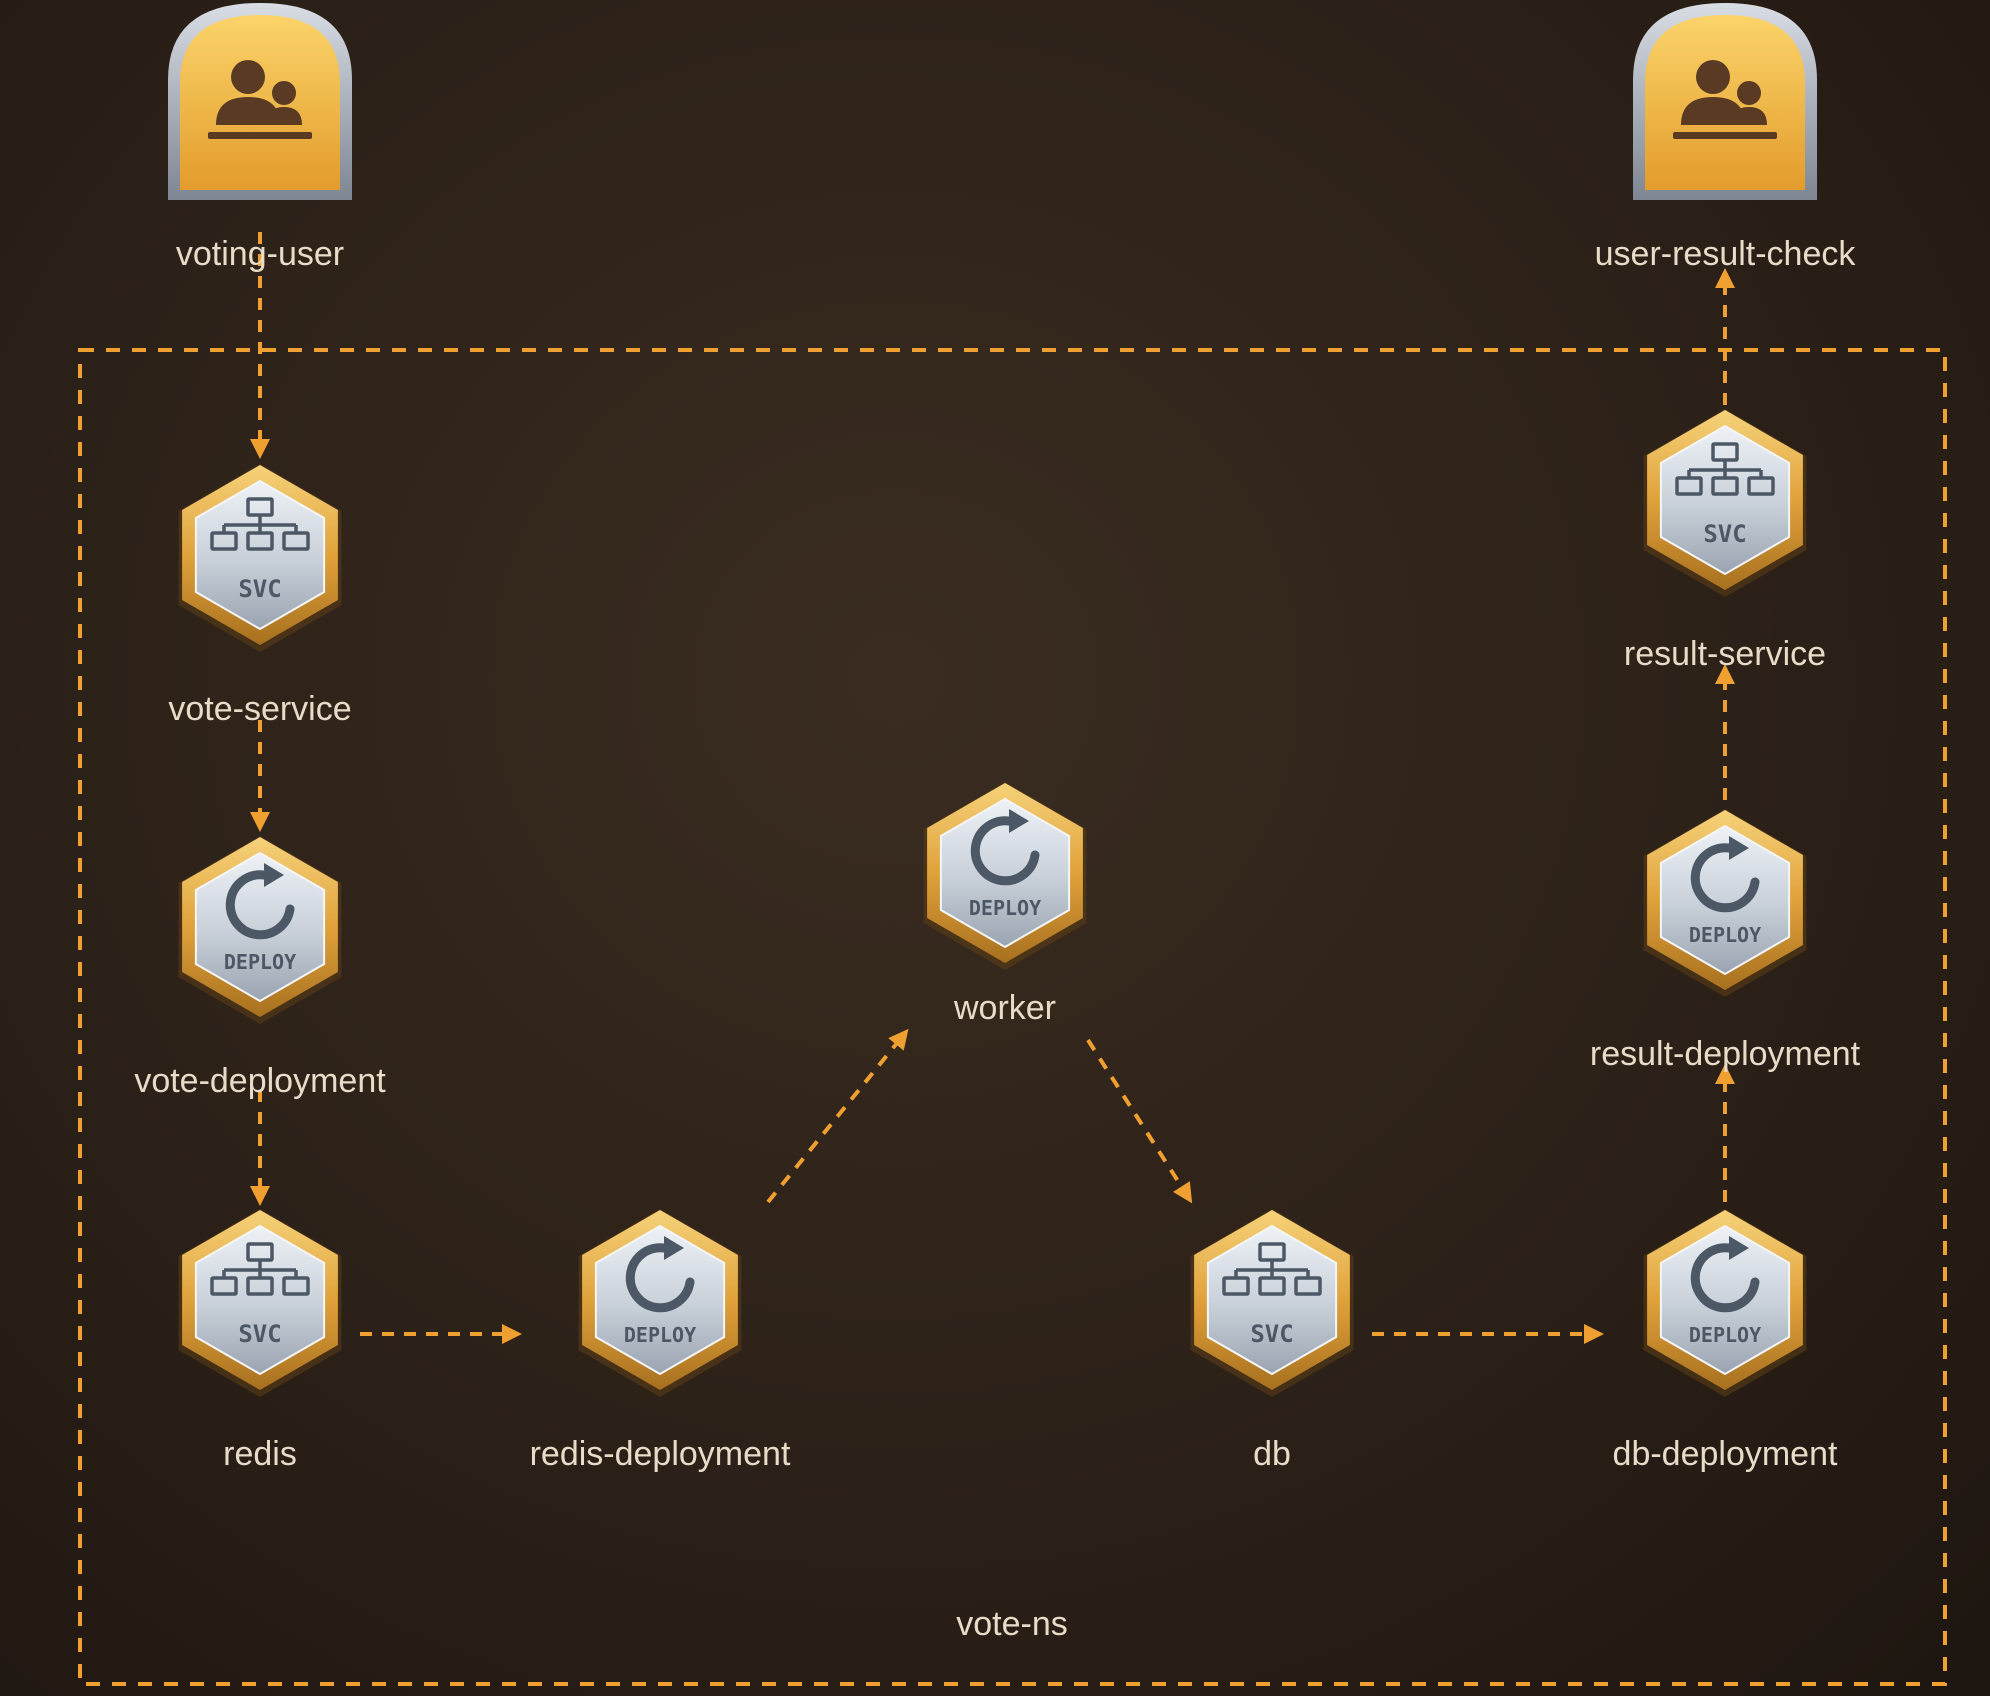 The height and width of the screenshot is (1696, 1990). I want to click on node-label: worker, so click(1004, 1008).